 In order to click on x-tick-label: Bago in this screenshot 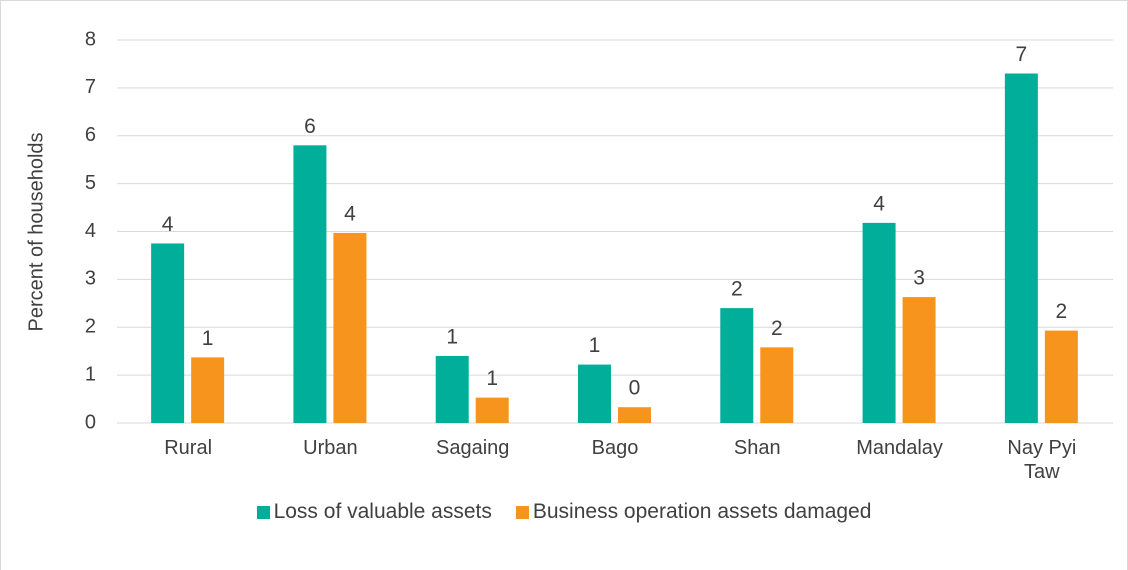, I will do `click(615, 448)`.